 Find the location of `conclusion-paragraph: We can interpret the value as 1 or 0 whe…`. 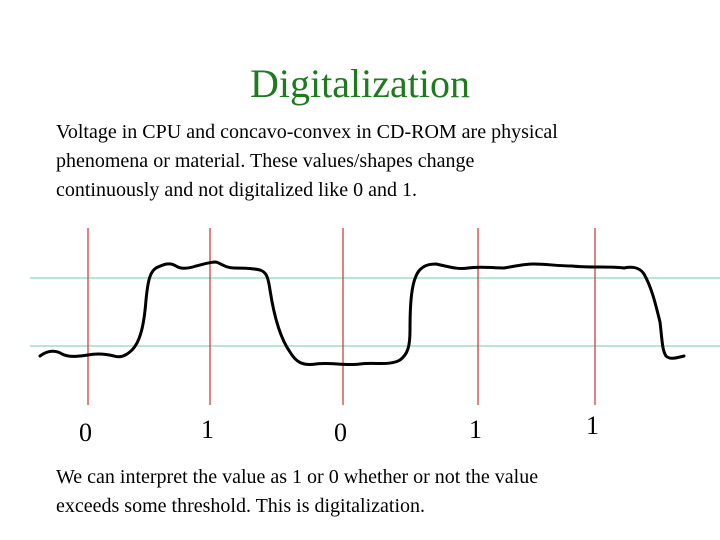

conclusion-paragraph: We can interpret the value as 1 or 0 whe… is located at coordinates (376, 492).